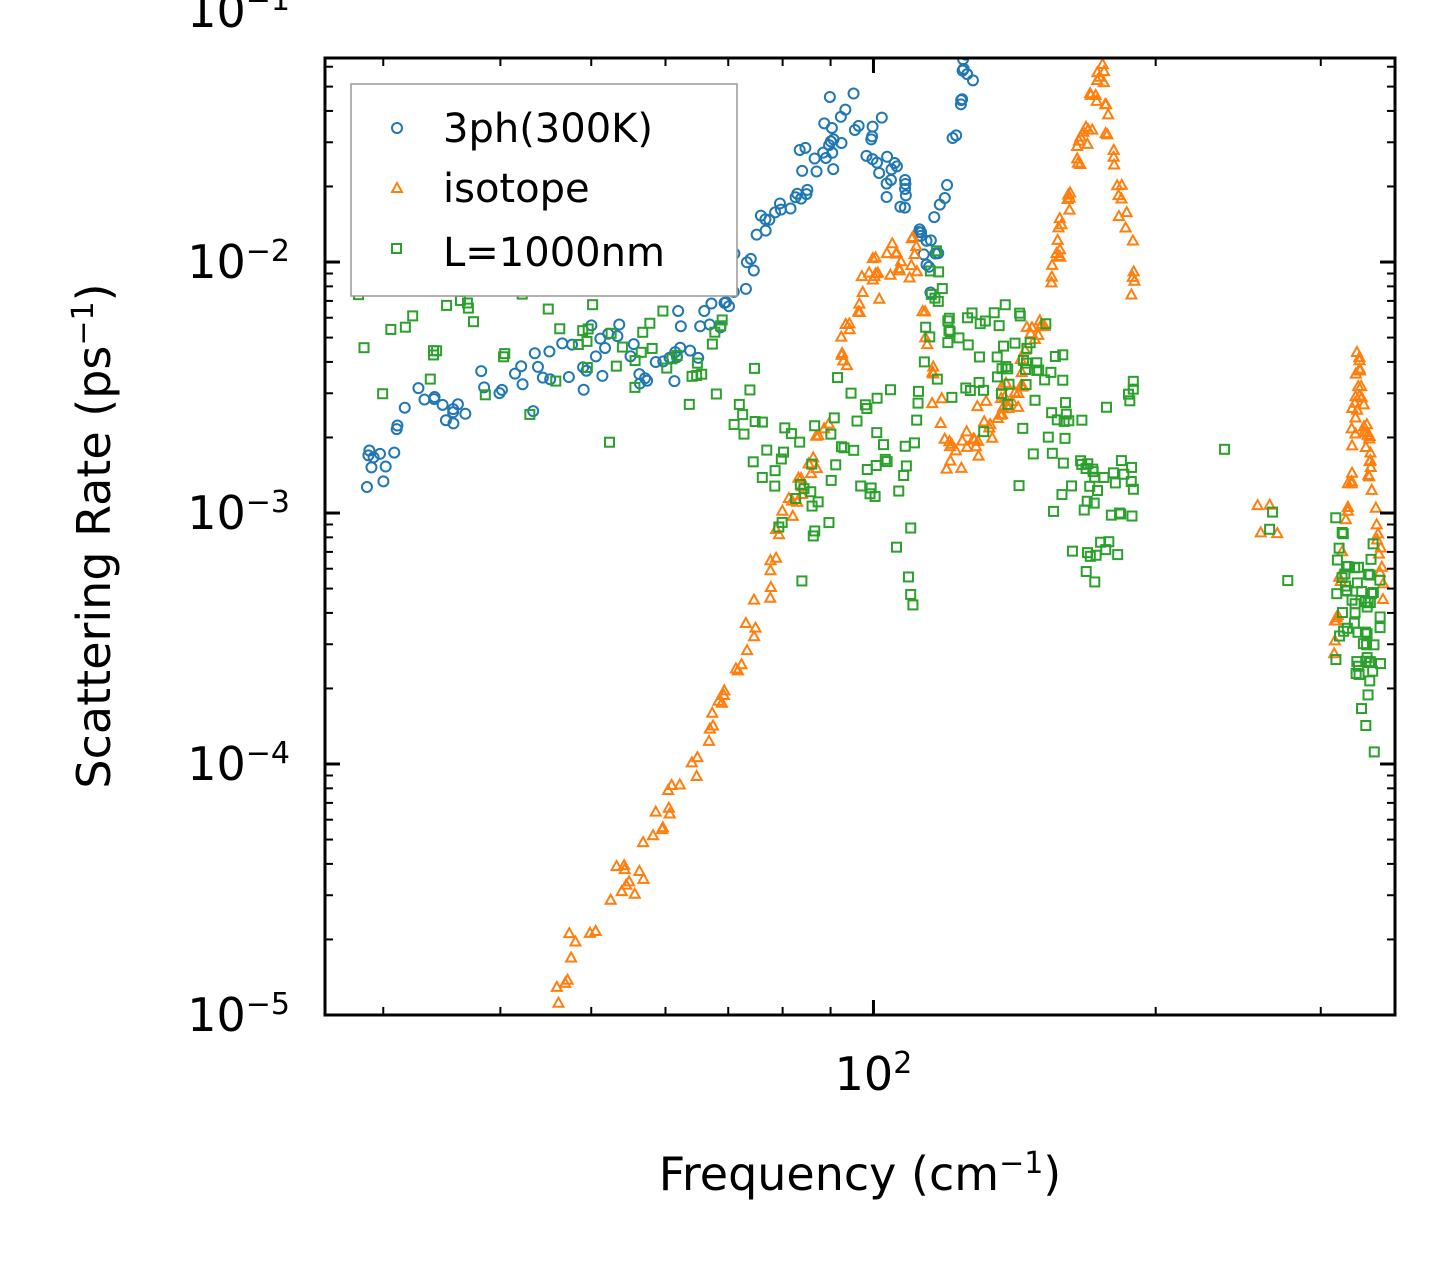 The image size is (1455, 1265). Describe the element at coordinates (238, 262) in the screenshot. I see `y-tick-label: 10−2` at that location.